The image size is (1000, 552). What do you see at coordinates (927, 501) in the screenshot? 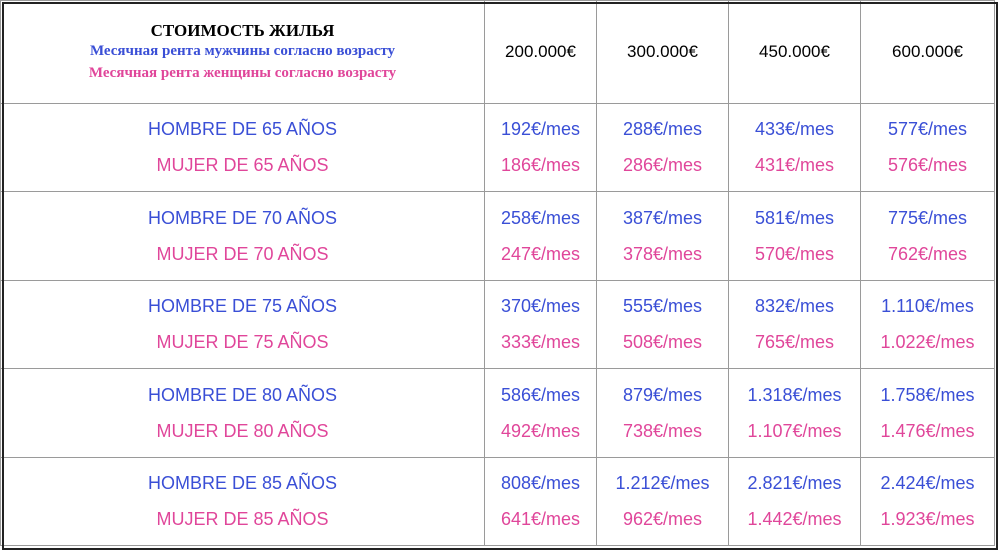
I see `rent-value-cell: 2.424€/mes 1.923€/mes` at bounding box center [927, 501].